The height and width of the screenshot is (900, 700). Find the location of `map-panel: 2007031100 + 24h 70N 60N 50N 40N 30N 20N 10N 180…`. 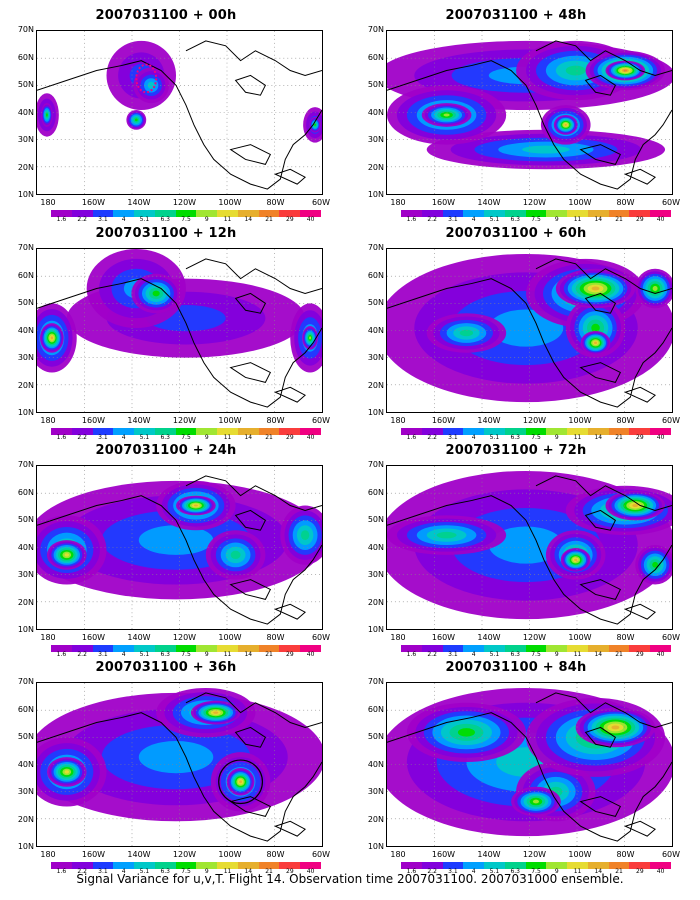

map-panel: 2007031100 + 24h 70N 60N 50N 40N 30N 20N 10N 180… is located at coordinates (168, 550).